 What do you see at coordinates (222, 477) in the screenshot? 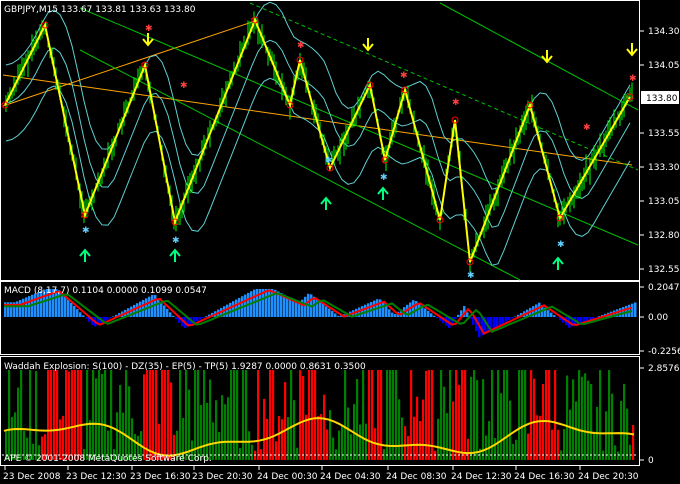
I see `time-tick-label: 23 Dec 20:30` at bounding box center [222, 477].